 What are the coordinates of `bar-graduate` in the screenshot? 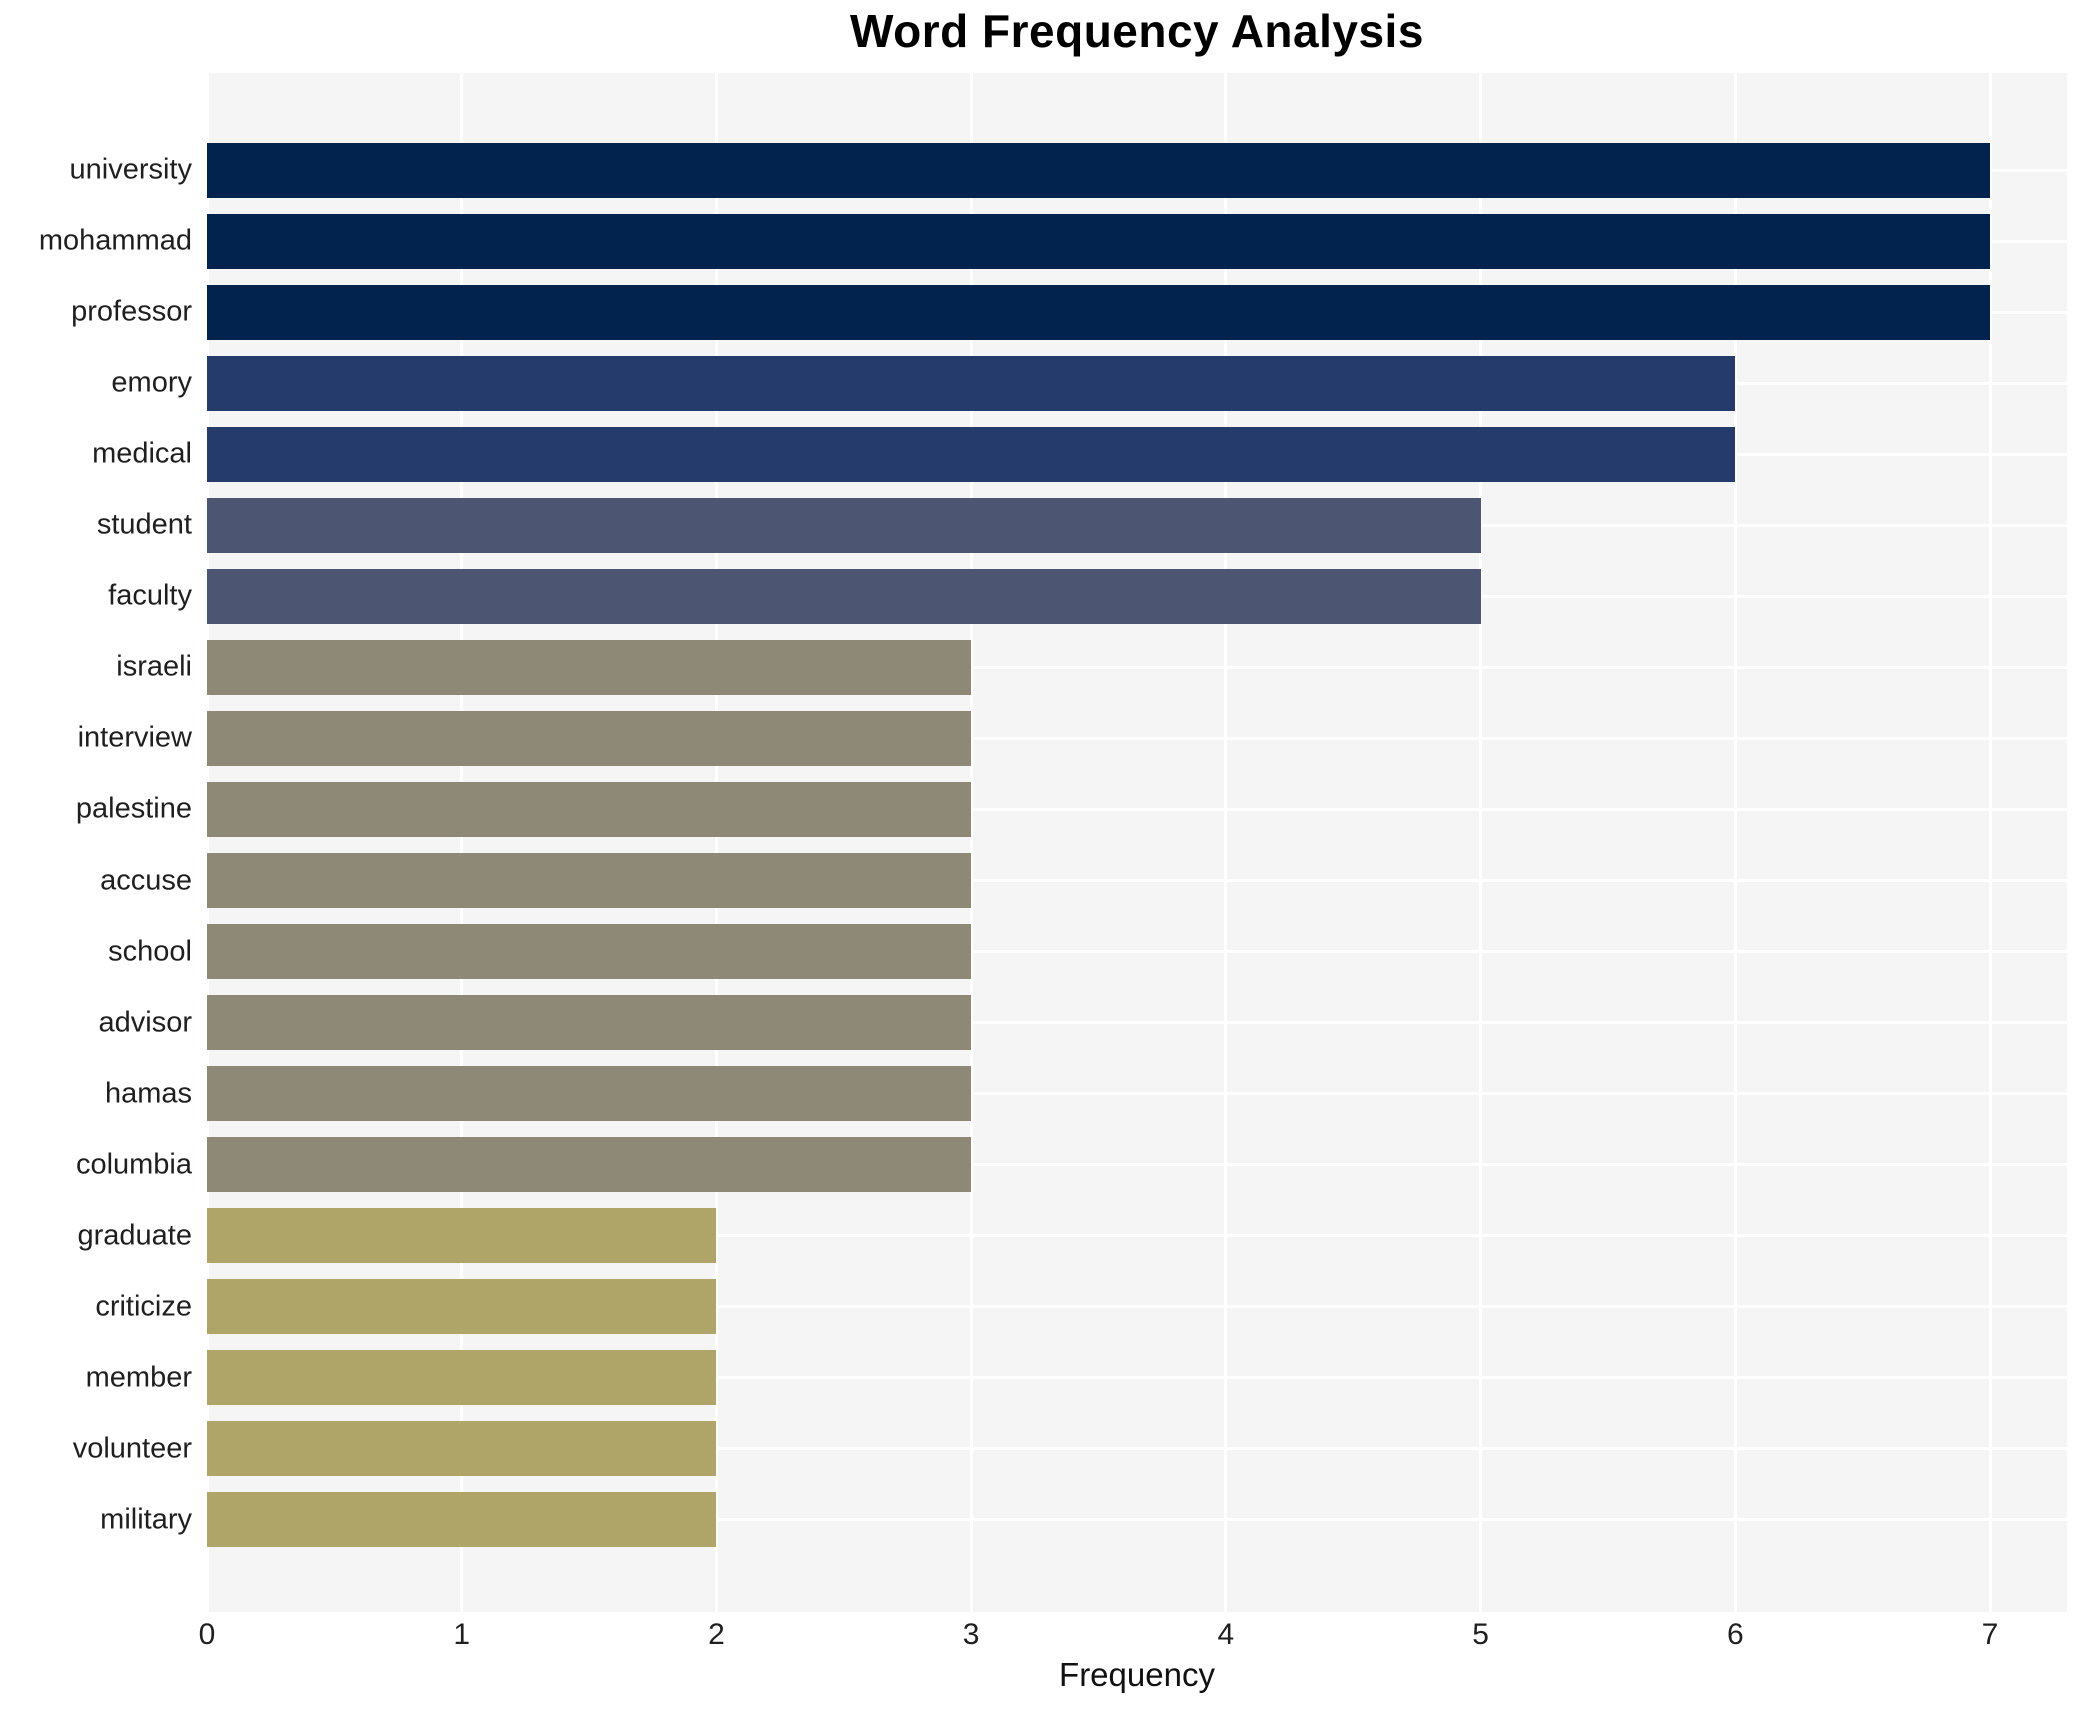 It's located at (462, 1236).